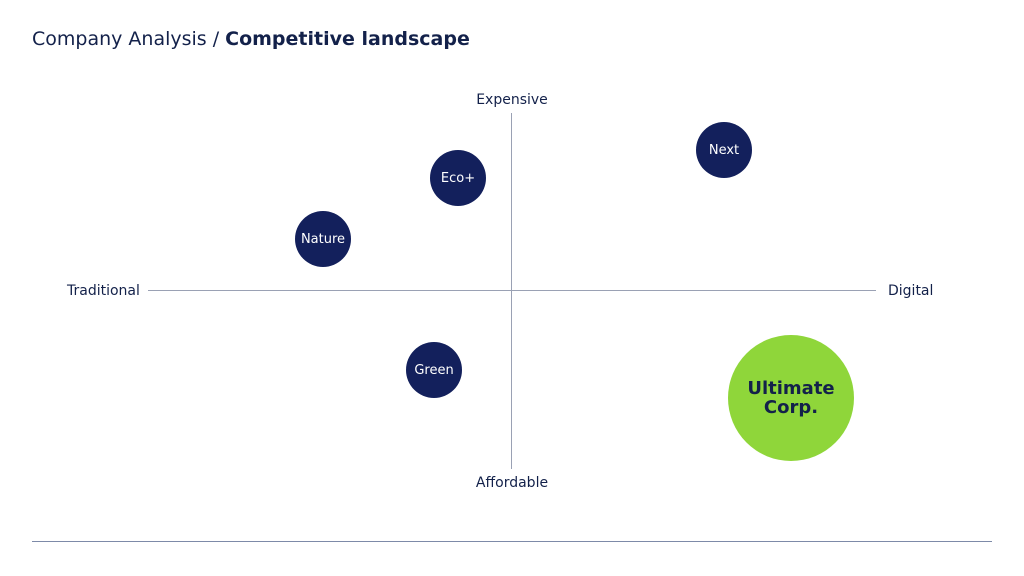  Describe the element at coordinates (512, 100) in the screenshot. I see `axis-label-expensive: Expensive` at that location.